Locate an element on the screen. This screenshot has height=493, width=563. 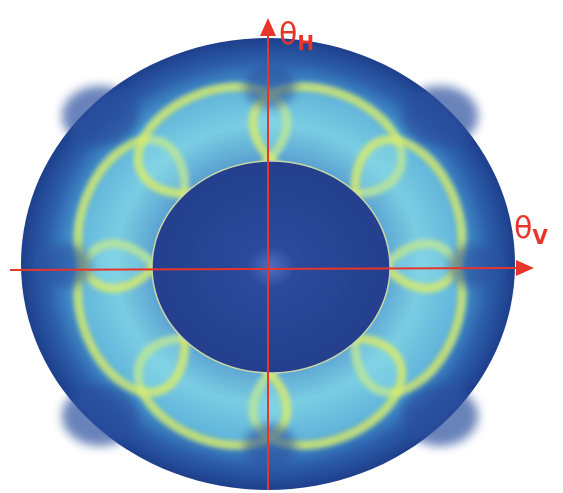
horizontal-axis is located at coordinates (264, 269).